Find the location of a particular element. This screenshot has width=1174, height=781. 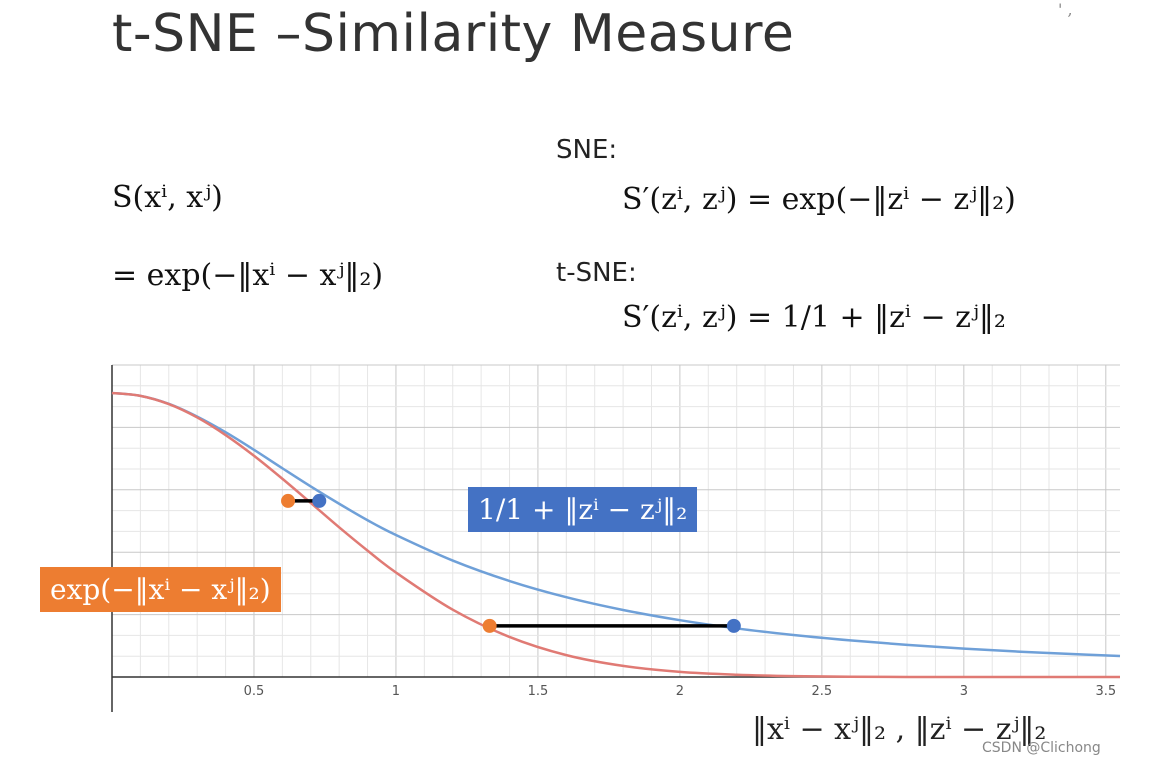

sne-formula-text: S′(zⁱ, zʲ) = exp(−‖zⁱ − zʲ‖₂) is located at coordinates (819, 199).